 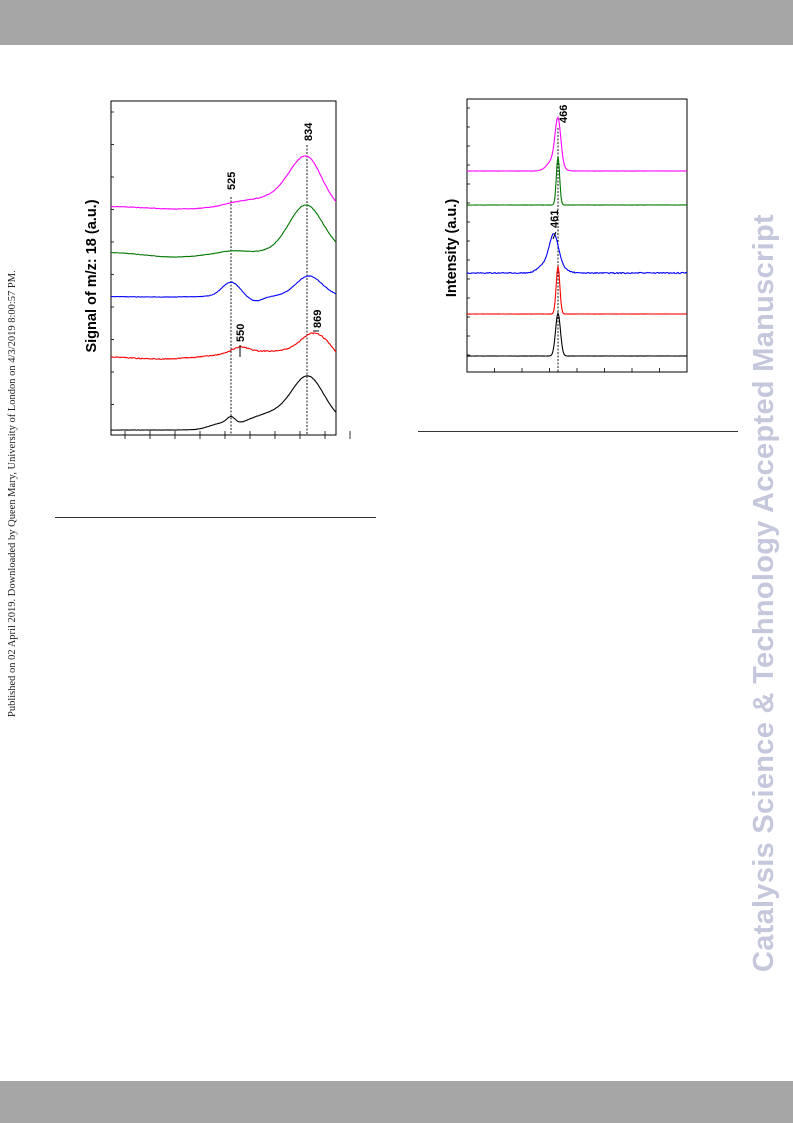 What do you see at coordinates (215, 517) in the screenshot?
I see `left-caption-rule` at bounding box center [215, 517].